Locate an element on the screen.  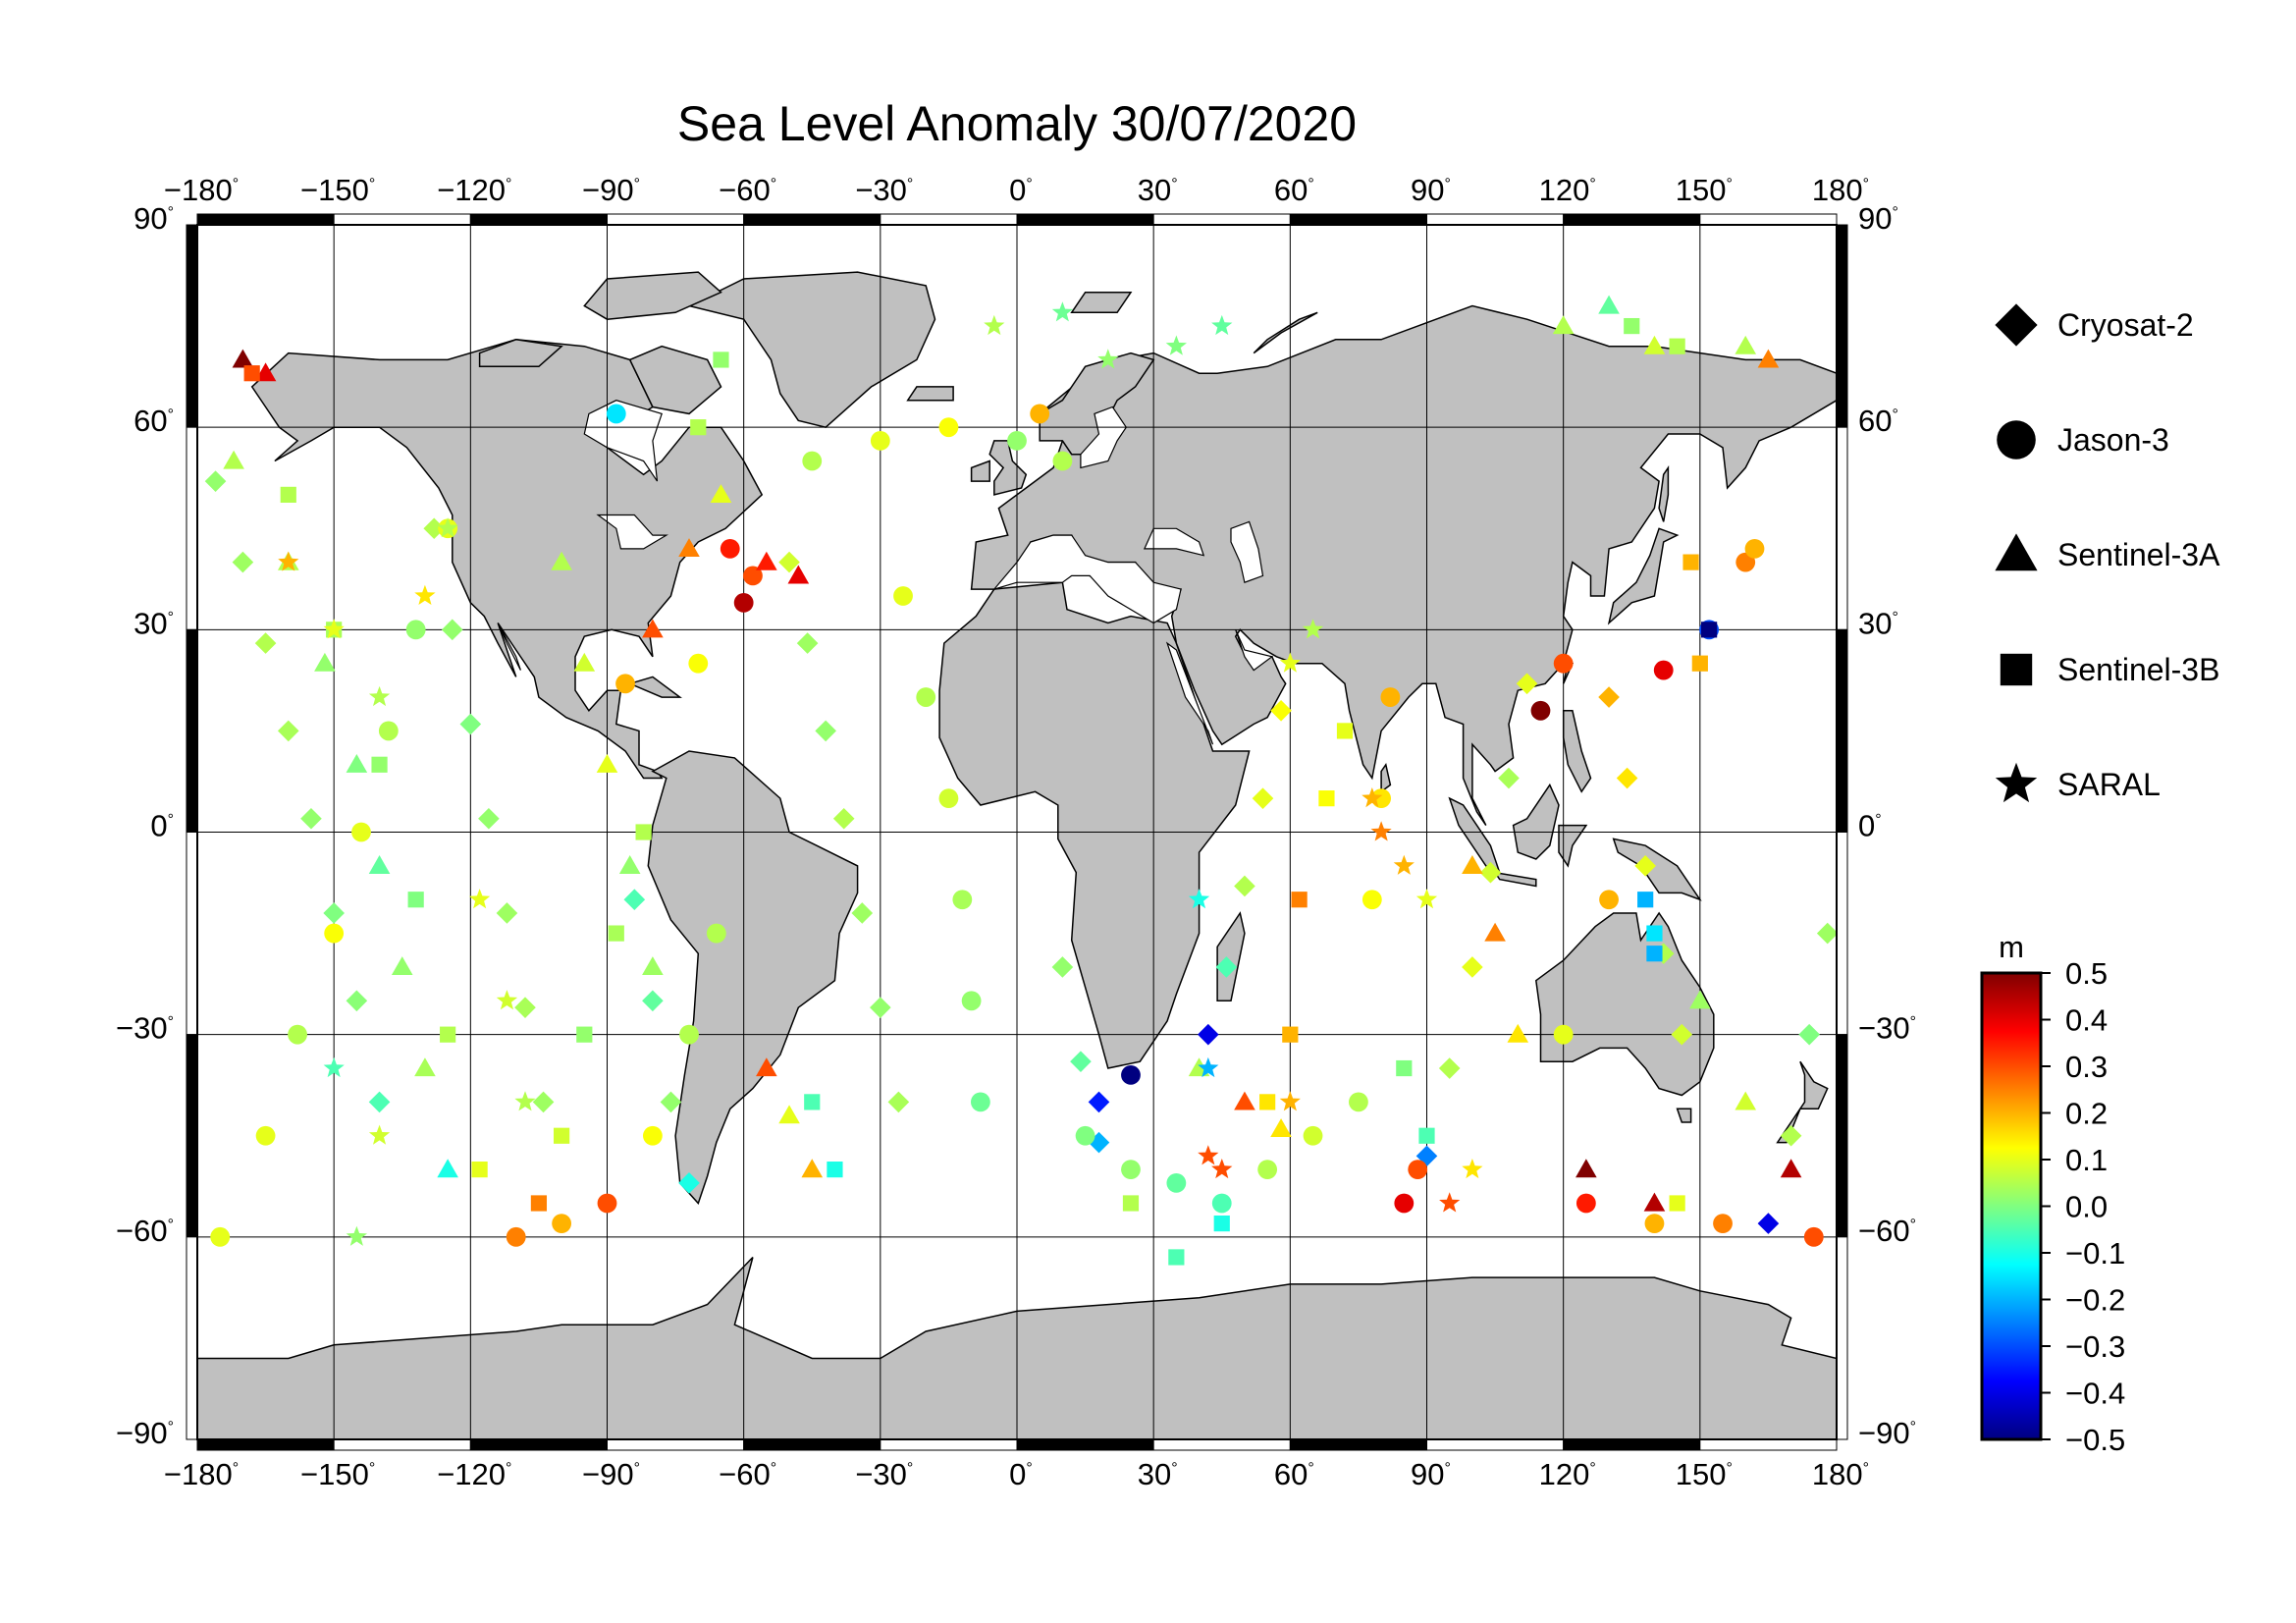
tick-label-lon-top: 30° is located at coordinates (1158, 190).